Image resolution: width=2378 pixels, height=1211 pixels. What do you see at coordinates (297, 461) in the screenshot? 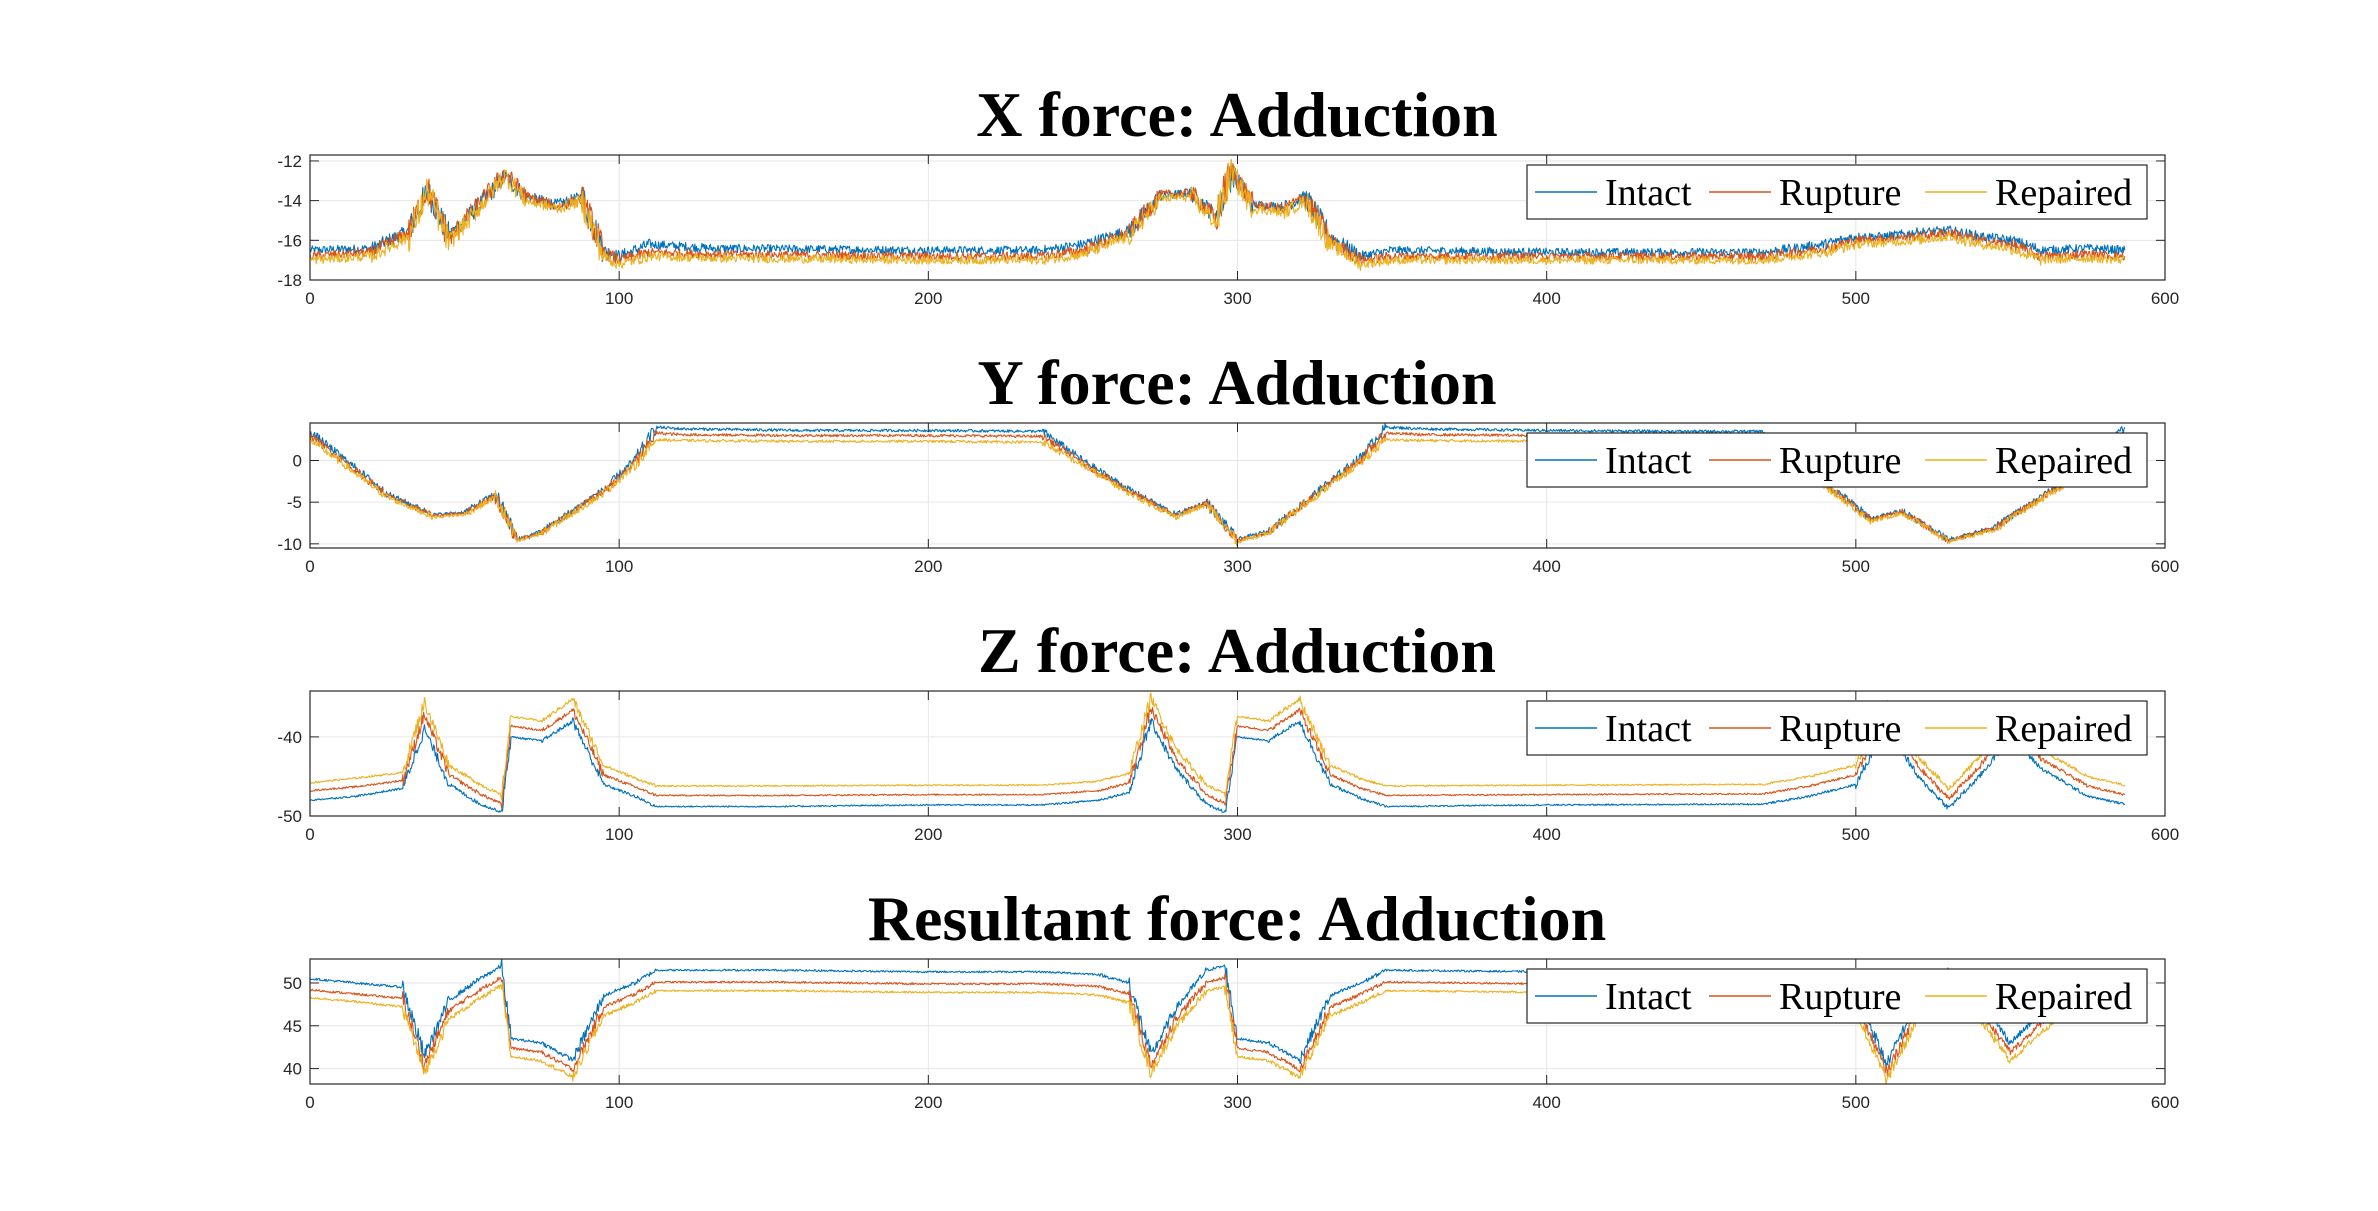
I see `y-tick-label: 0` at bounding box center [297, 461].